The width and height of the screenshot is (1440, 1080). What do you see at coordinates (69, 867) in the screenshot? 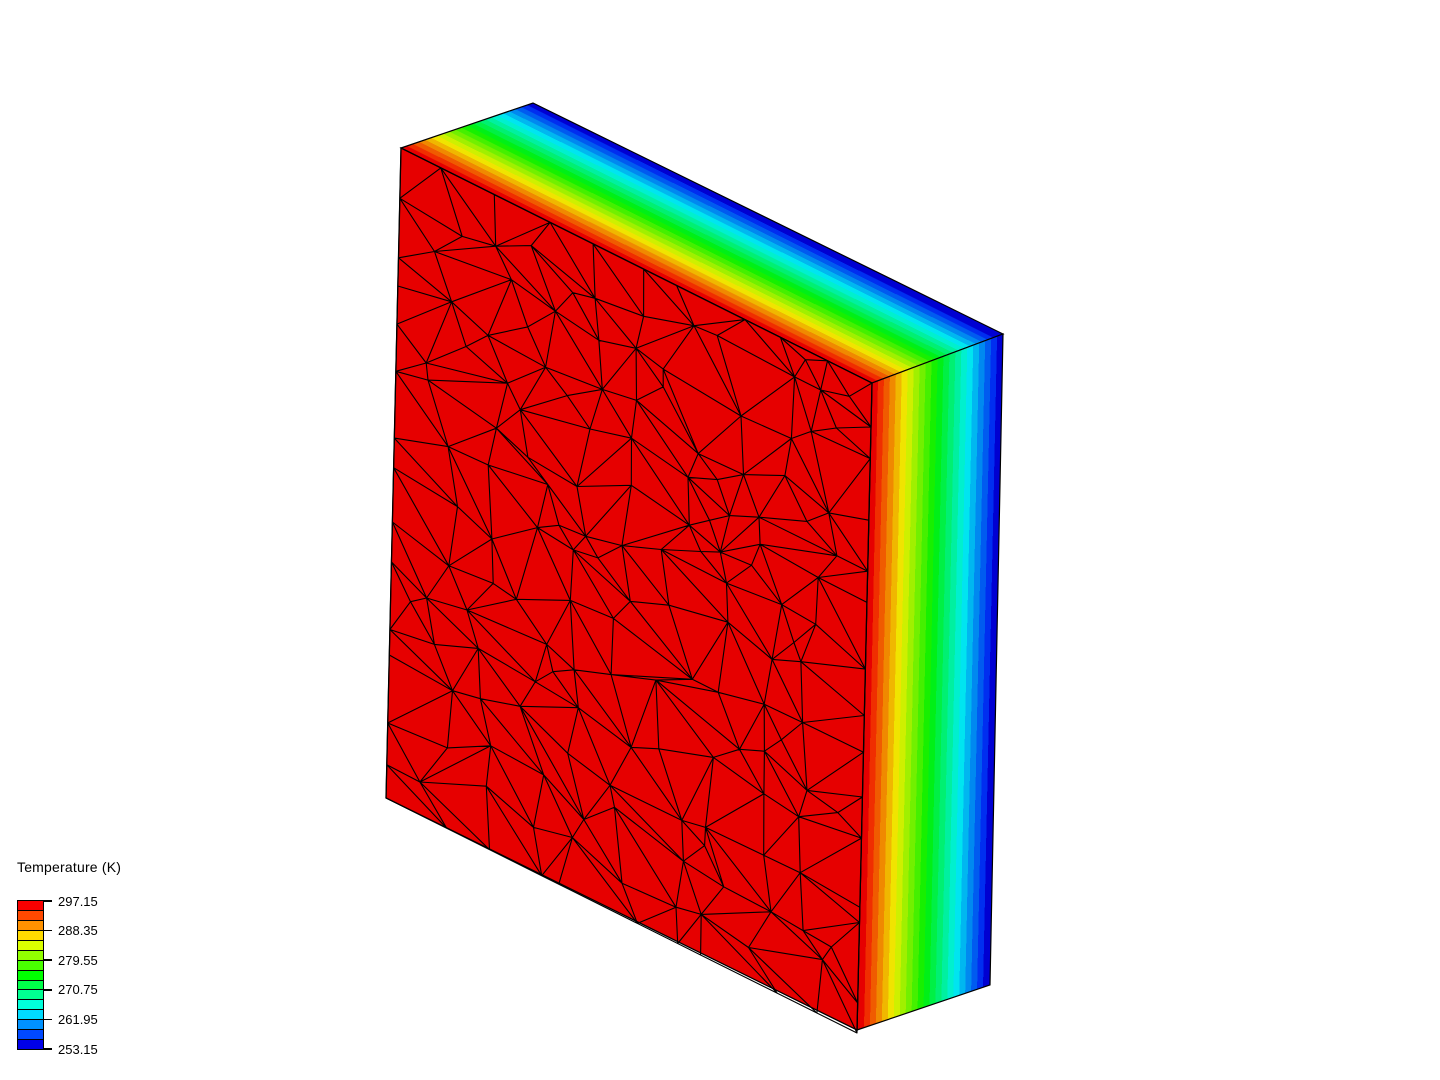
I see `legend-title: Temperature (K)` at bounding box center [69, 867].